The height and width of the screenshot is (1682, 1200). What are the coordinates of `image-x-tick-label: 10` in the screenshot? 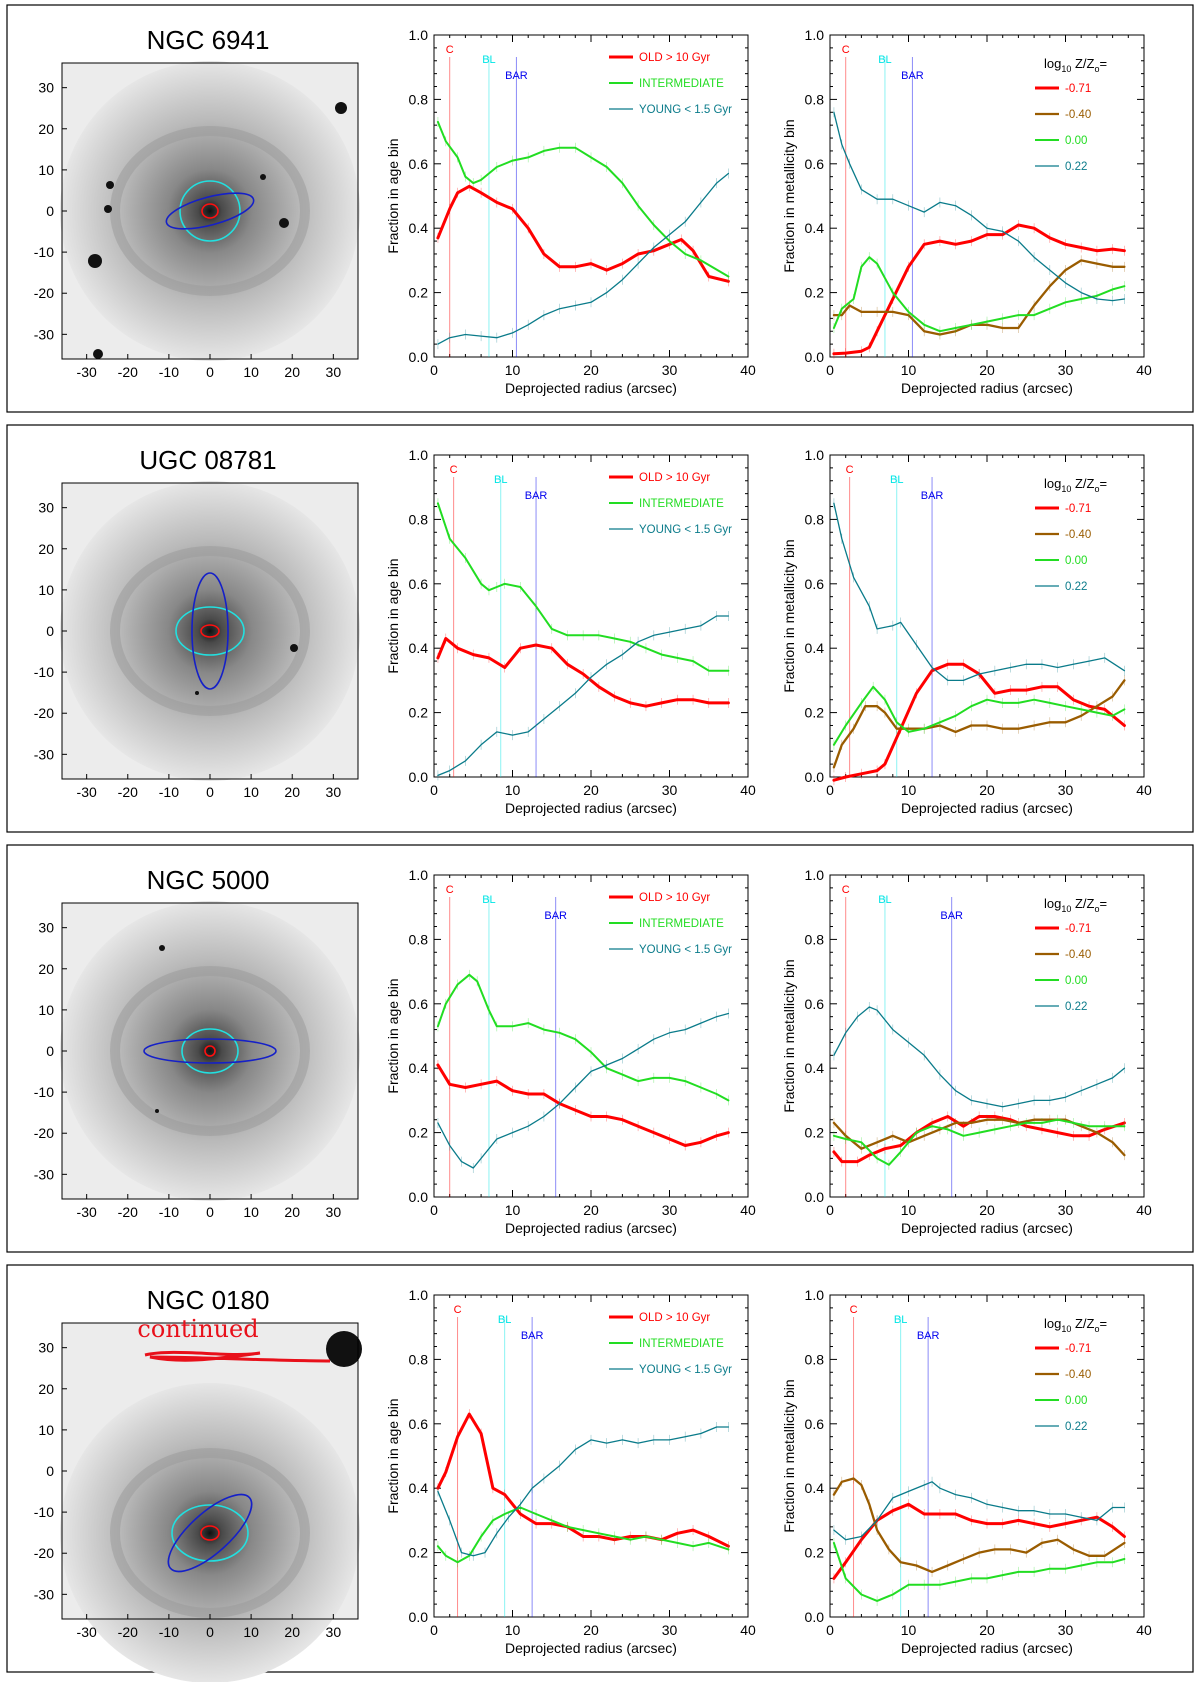 It's located at (251, 792).